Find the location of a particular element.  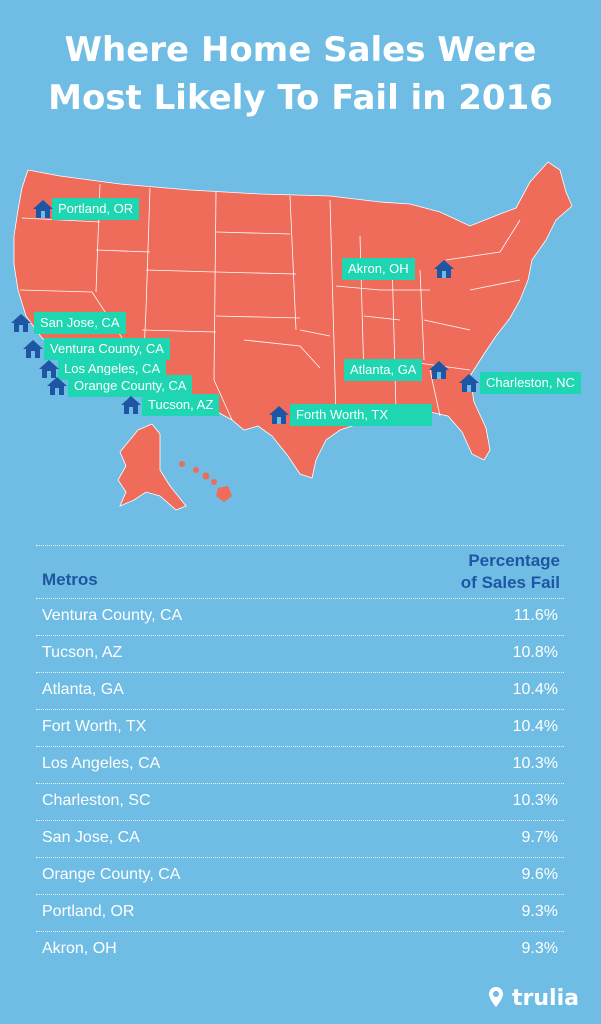

fail-percentage: 10.8% is located at coordinates (535, 652).